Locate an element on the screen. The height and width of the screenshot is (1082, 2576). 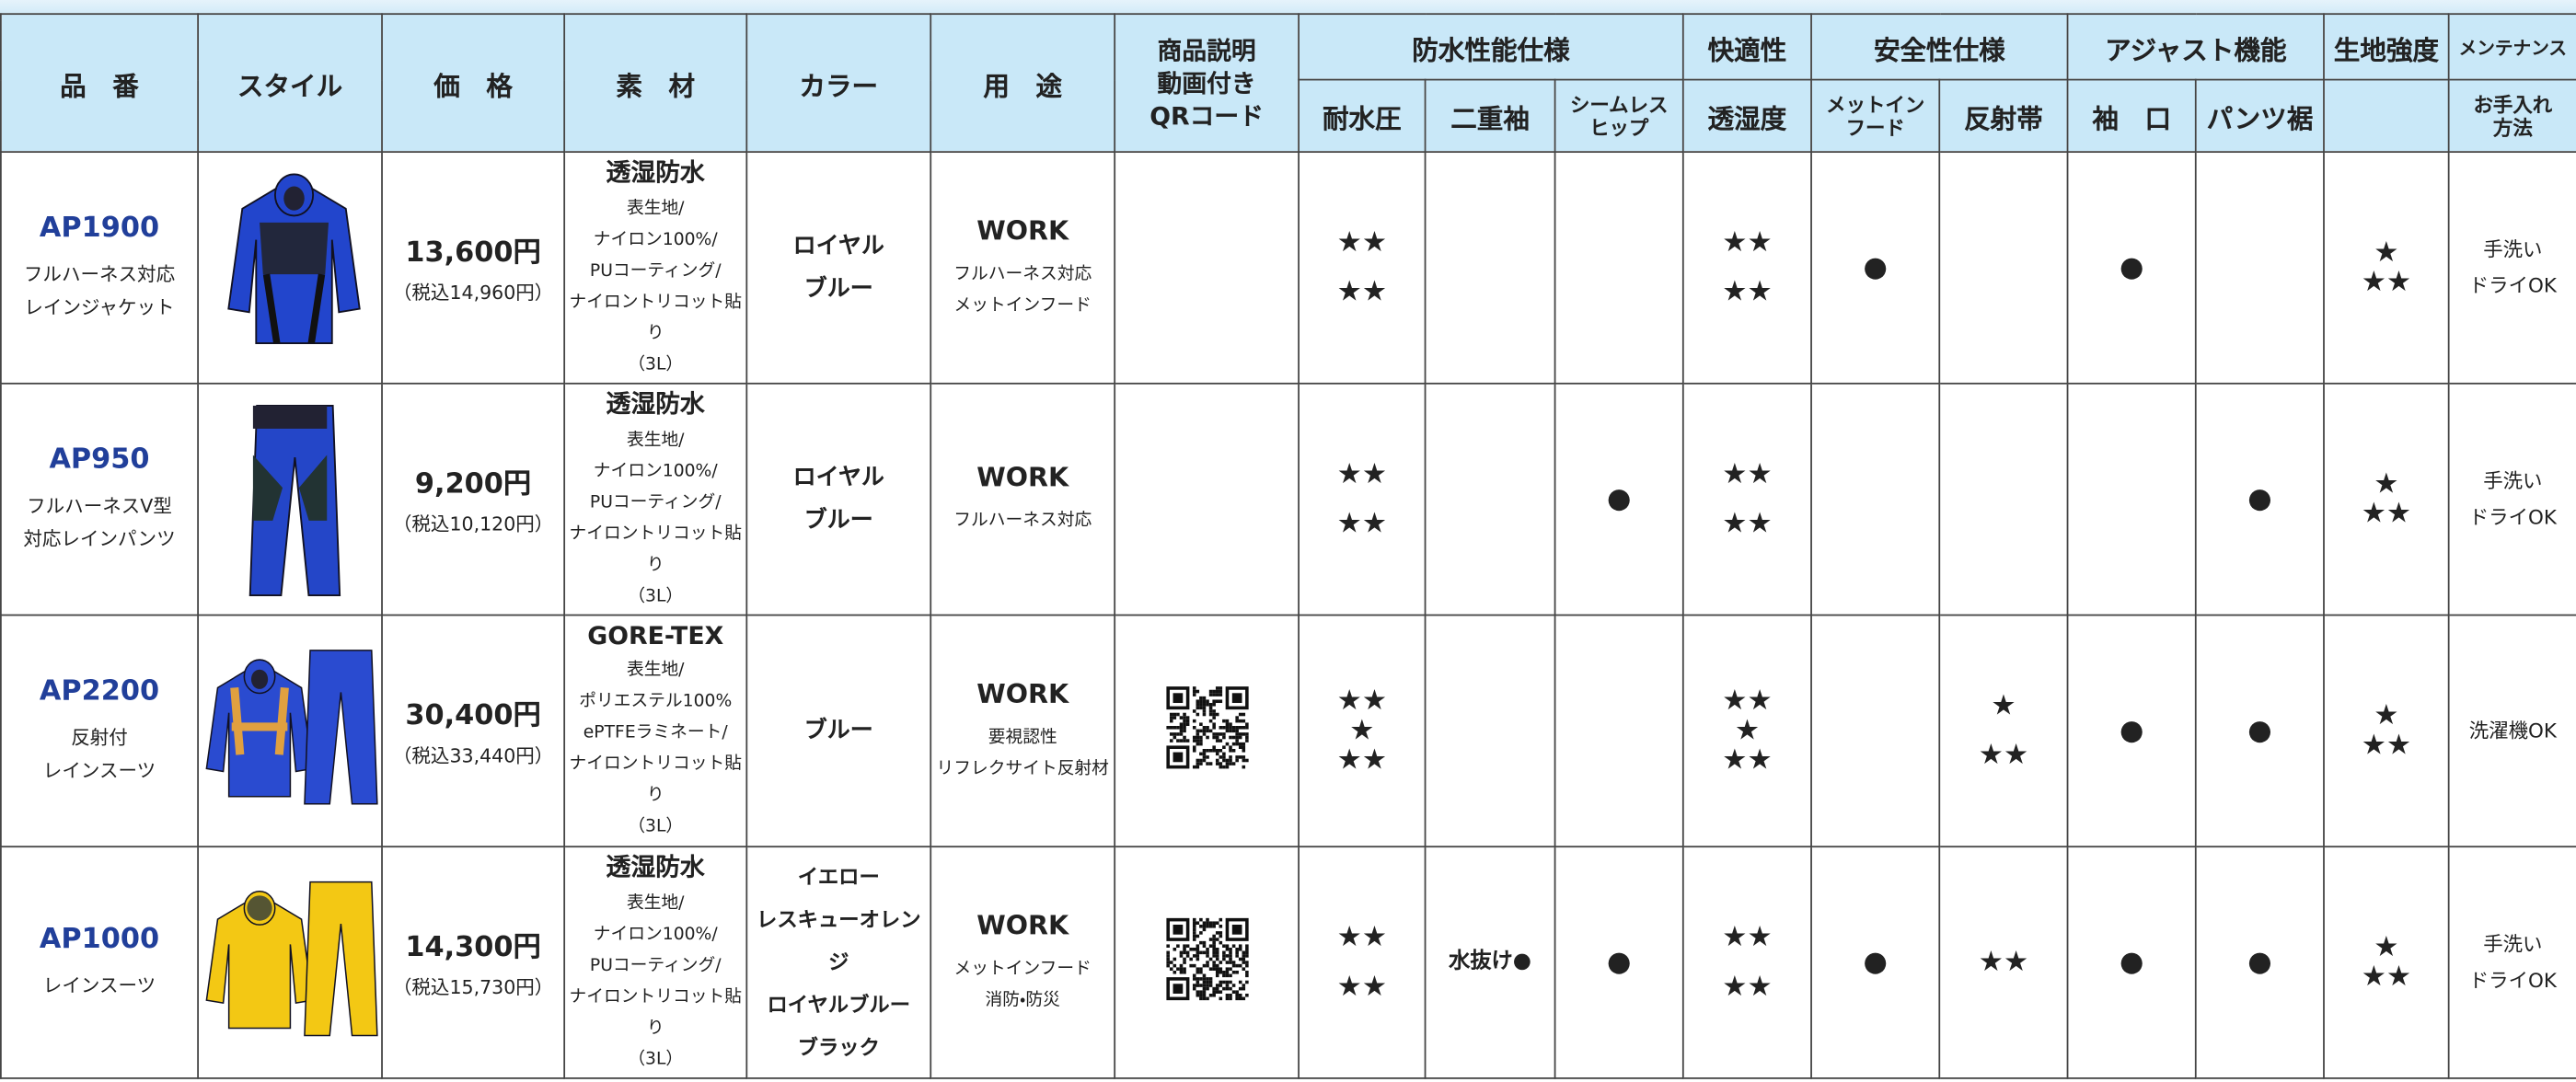
spec-mark: ドライOK is located at coordinates (2512, 286).